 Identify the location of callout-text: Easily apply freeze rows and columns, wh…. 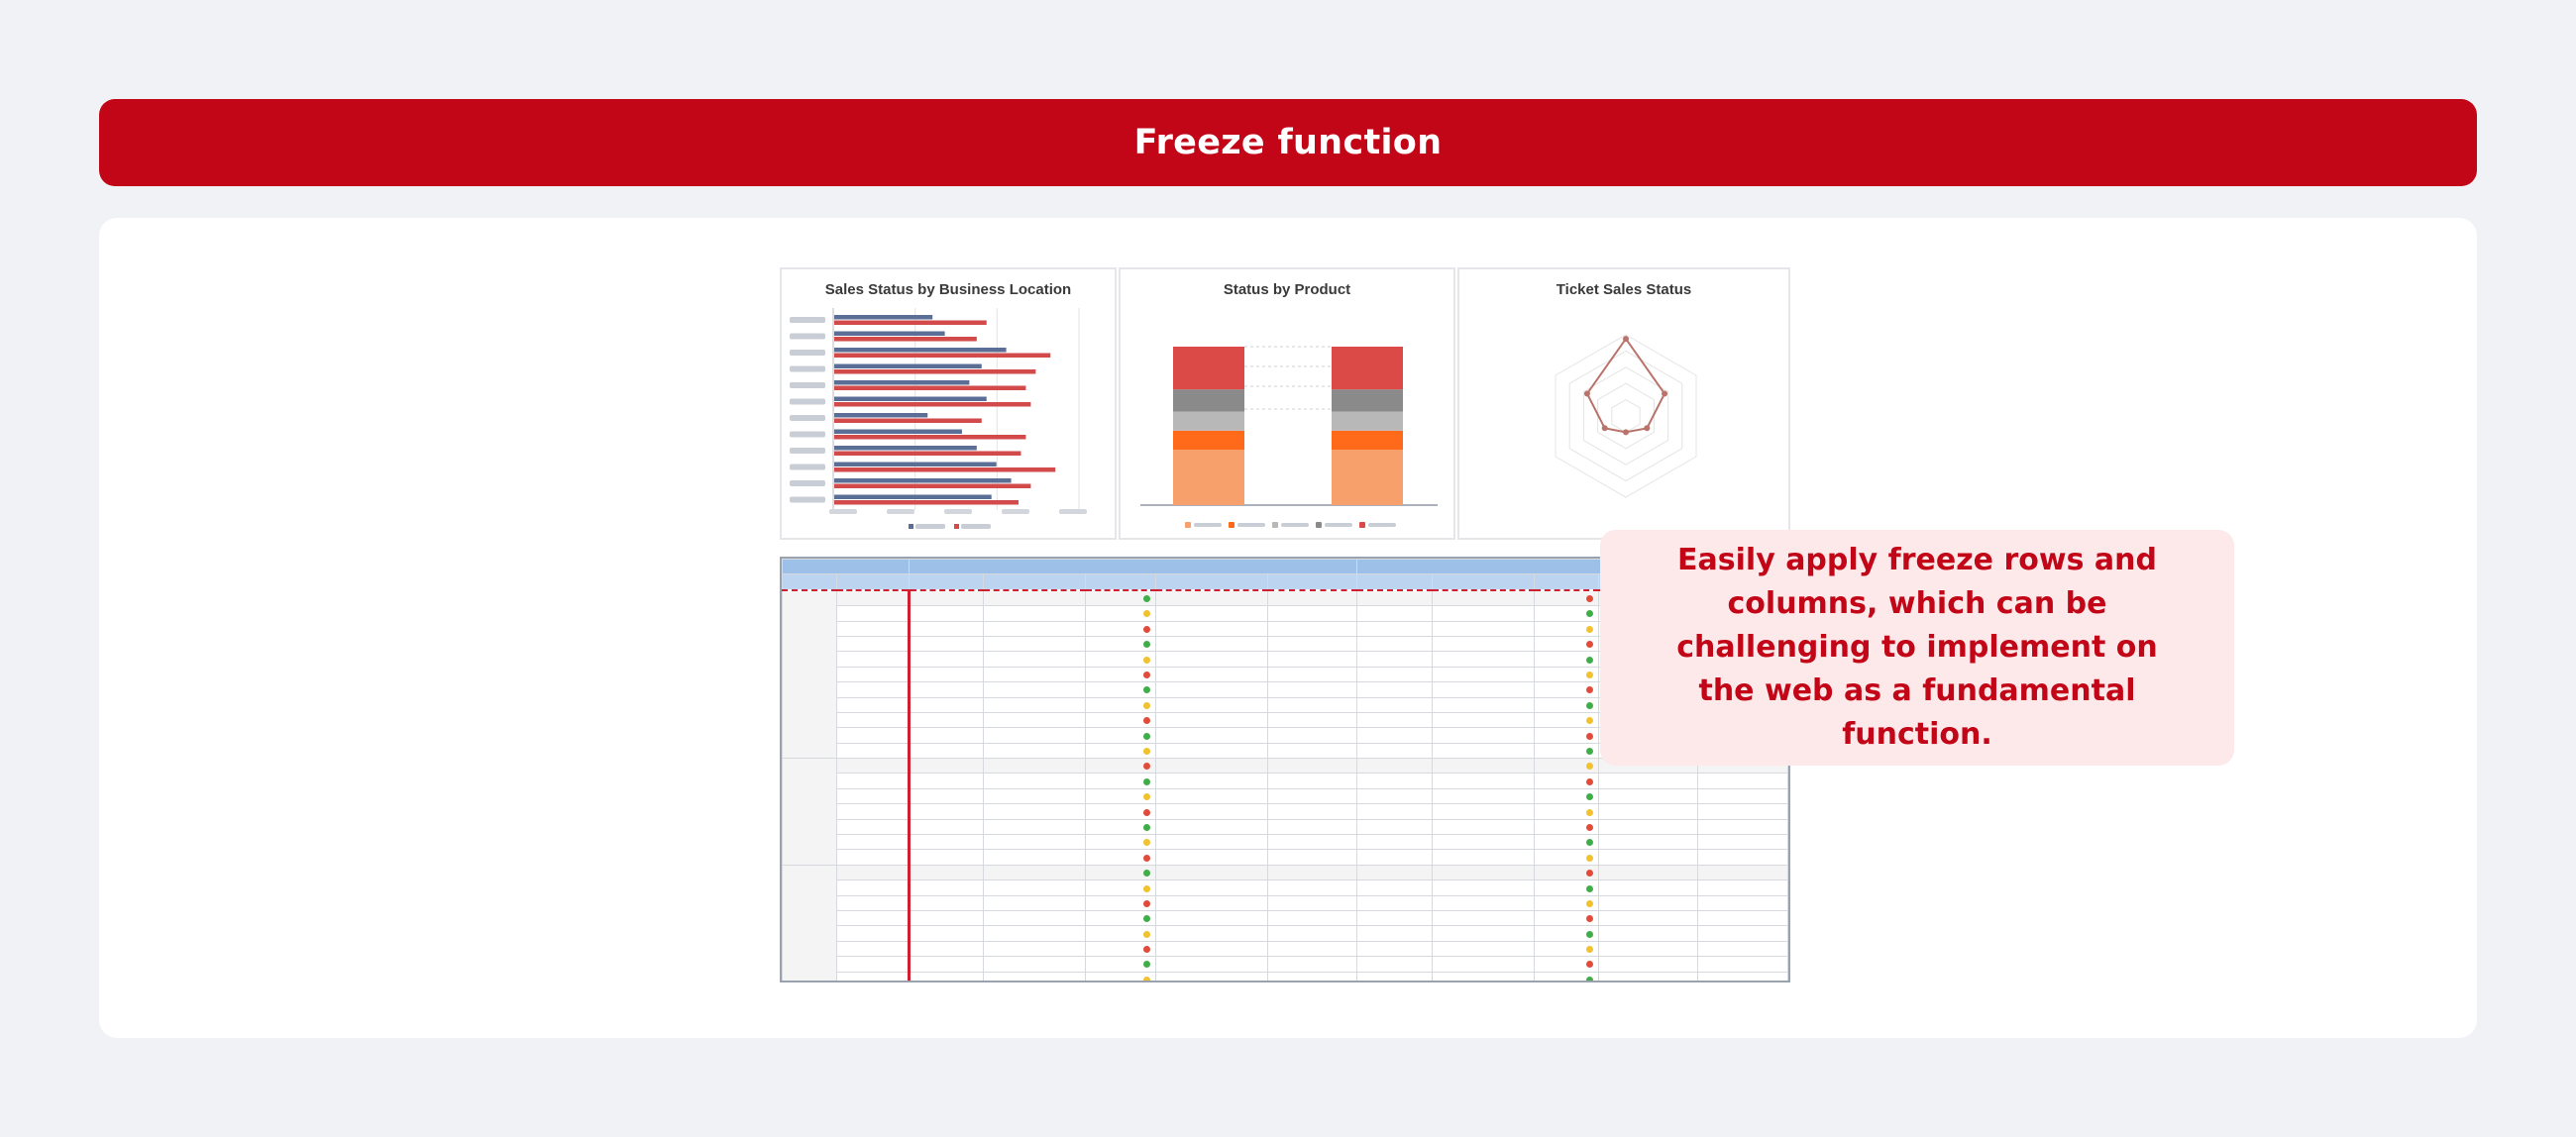
(1917, 648).